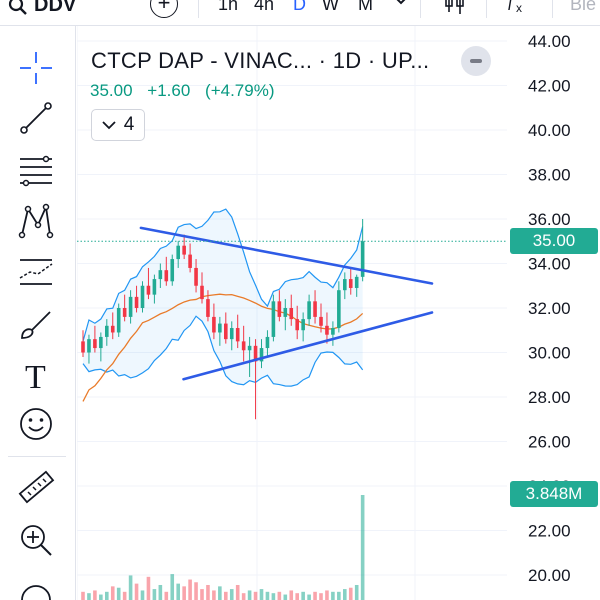 The height and width of the screenshot is (600, 600). What do you see at coordinates (36, 324) in the screenshot?
I see `brush-icon` at bounding box center [36, 324].